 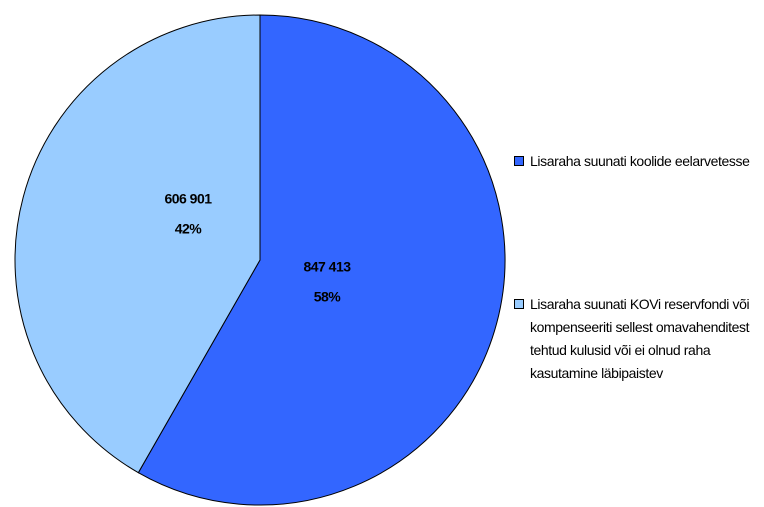 What do you see at coordinates (189, 229) in the screenshot?
I see `percent-label: 42%` at bounding box center [189, 229].